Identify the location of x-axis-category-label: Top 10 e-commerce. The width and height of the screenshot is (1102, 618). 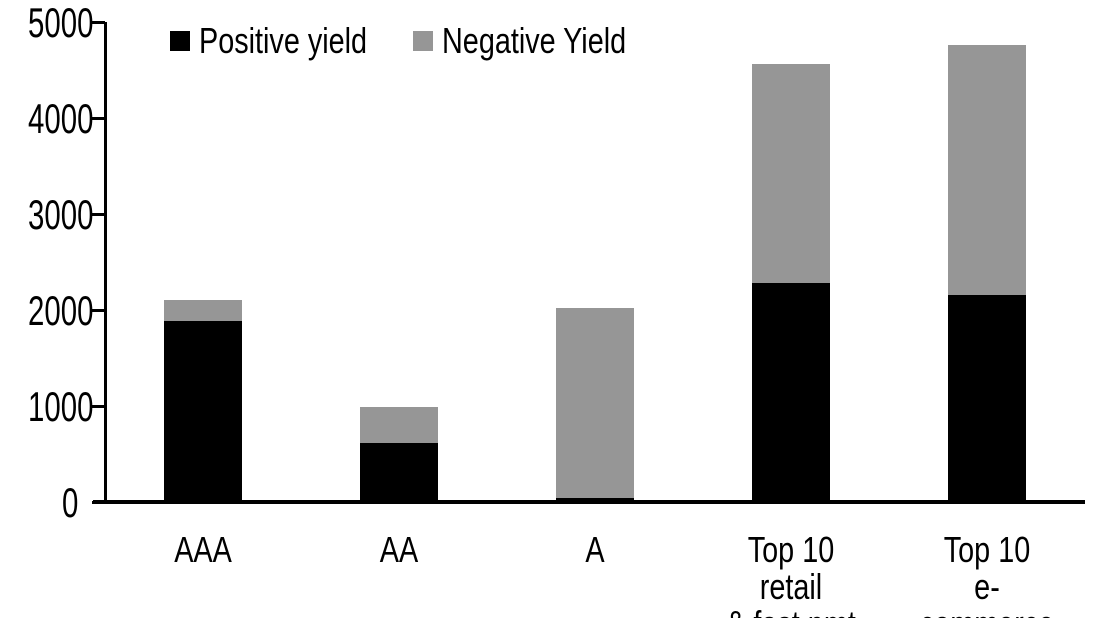
(987, 574).